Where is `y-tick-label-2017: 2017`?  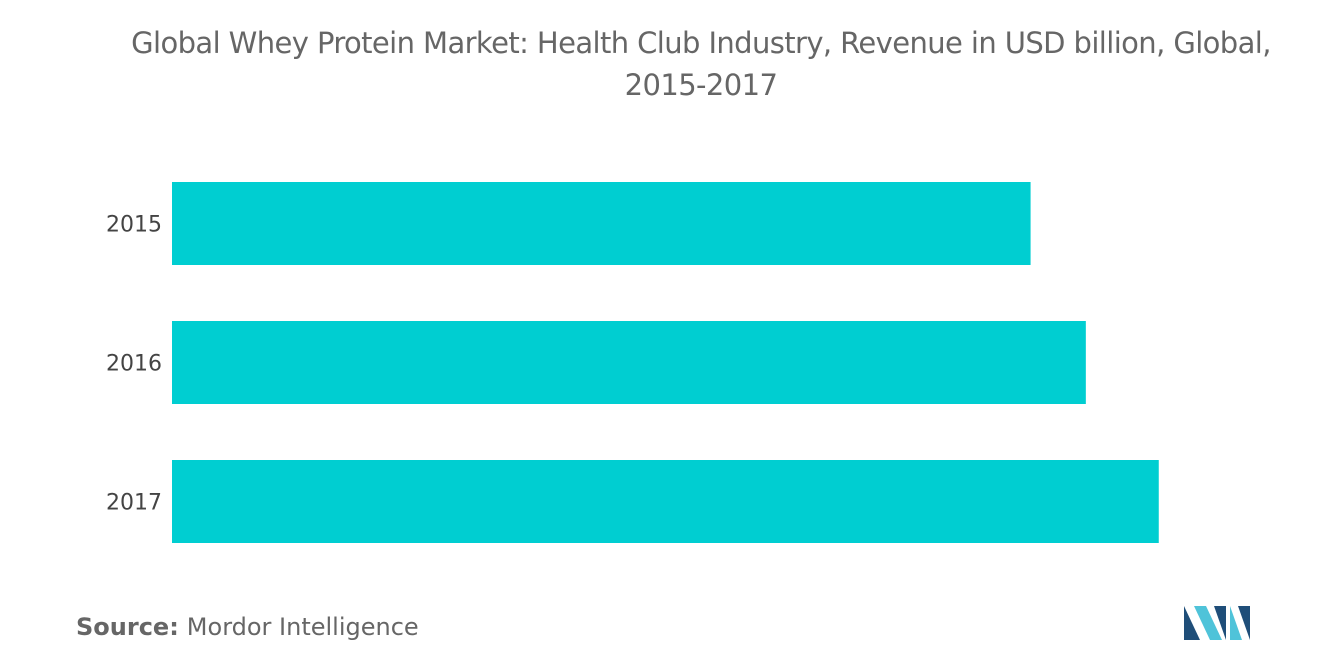
y-tick-label-2017: 2017 is located at coordinates (134, 503).